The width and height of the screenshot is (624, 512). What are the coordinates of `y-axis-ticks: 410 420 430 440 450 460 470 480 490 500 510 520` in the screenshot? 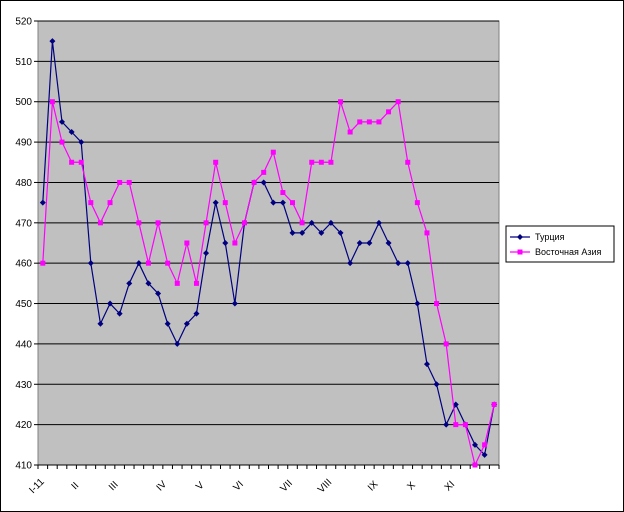 It's located at (26, 244).